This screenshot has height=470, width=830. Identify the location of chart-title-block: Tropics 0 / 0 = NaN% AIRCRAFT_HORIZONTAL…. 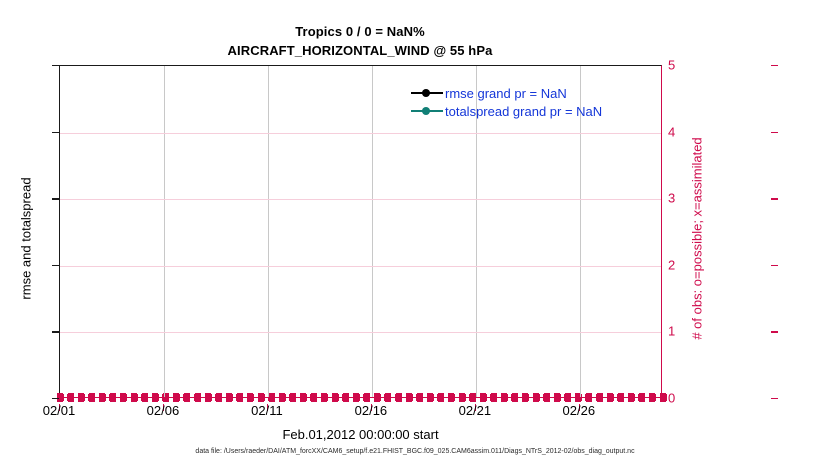
(360, 41).